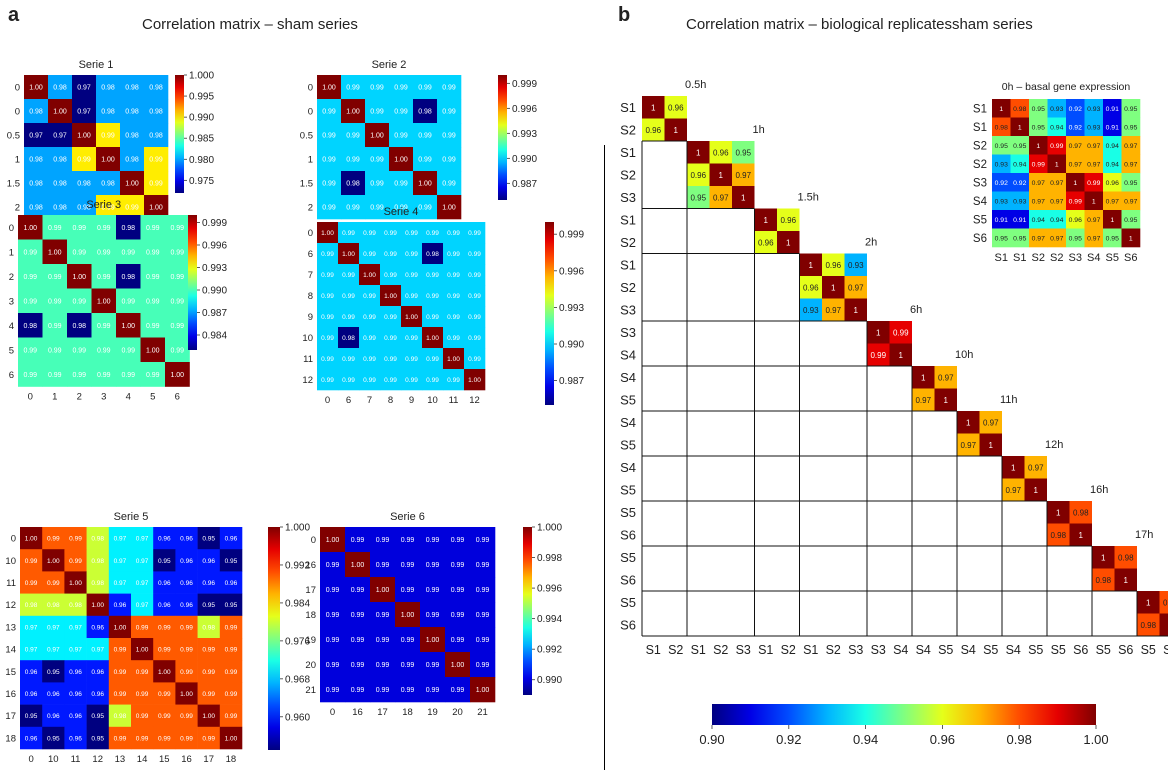 The image size is (1168, 775). Describe the element at coordinates (274, 638) in the screenshot. I see `colorbar` at that location.